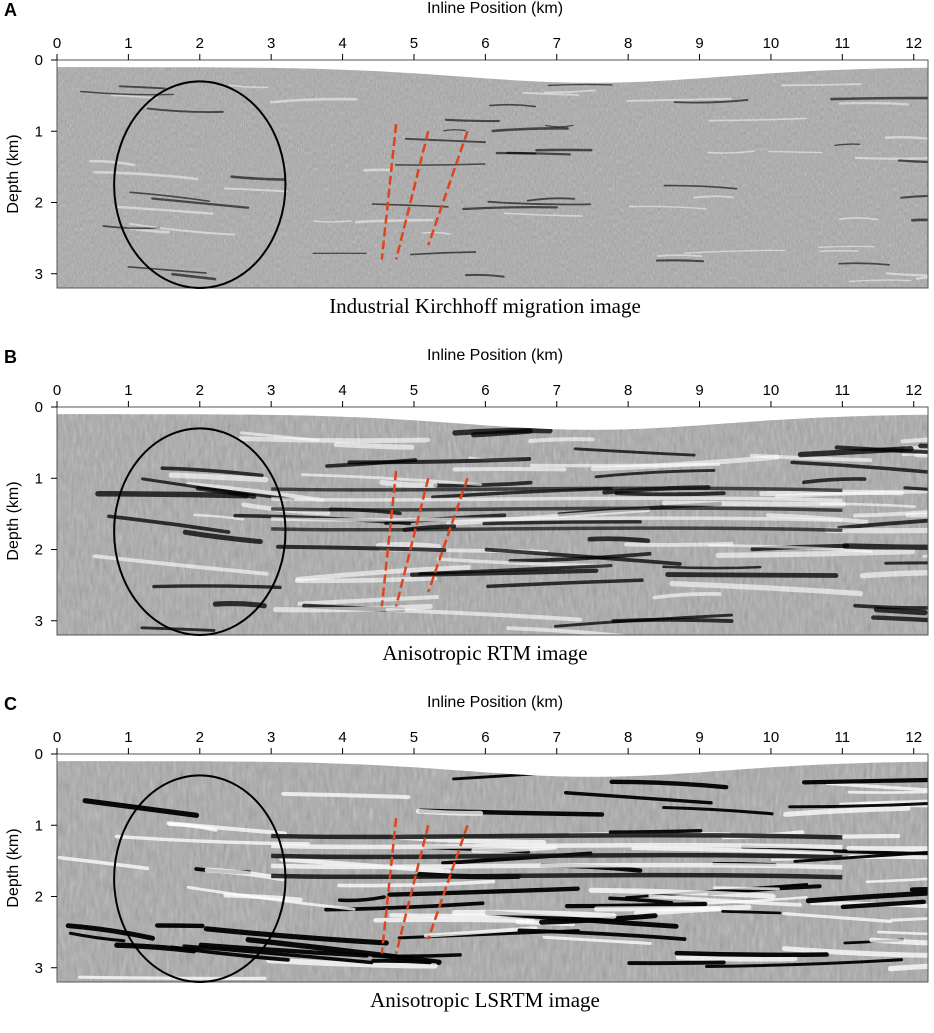 This screenshot has height=1033, width=934. Describe the element at coordinates (467, 653) in the screenshot. I see `caption: Anisotropic RTM image` at that location.